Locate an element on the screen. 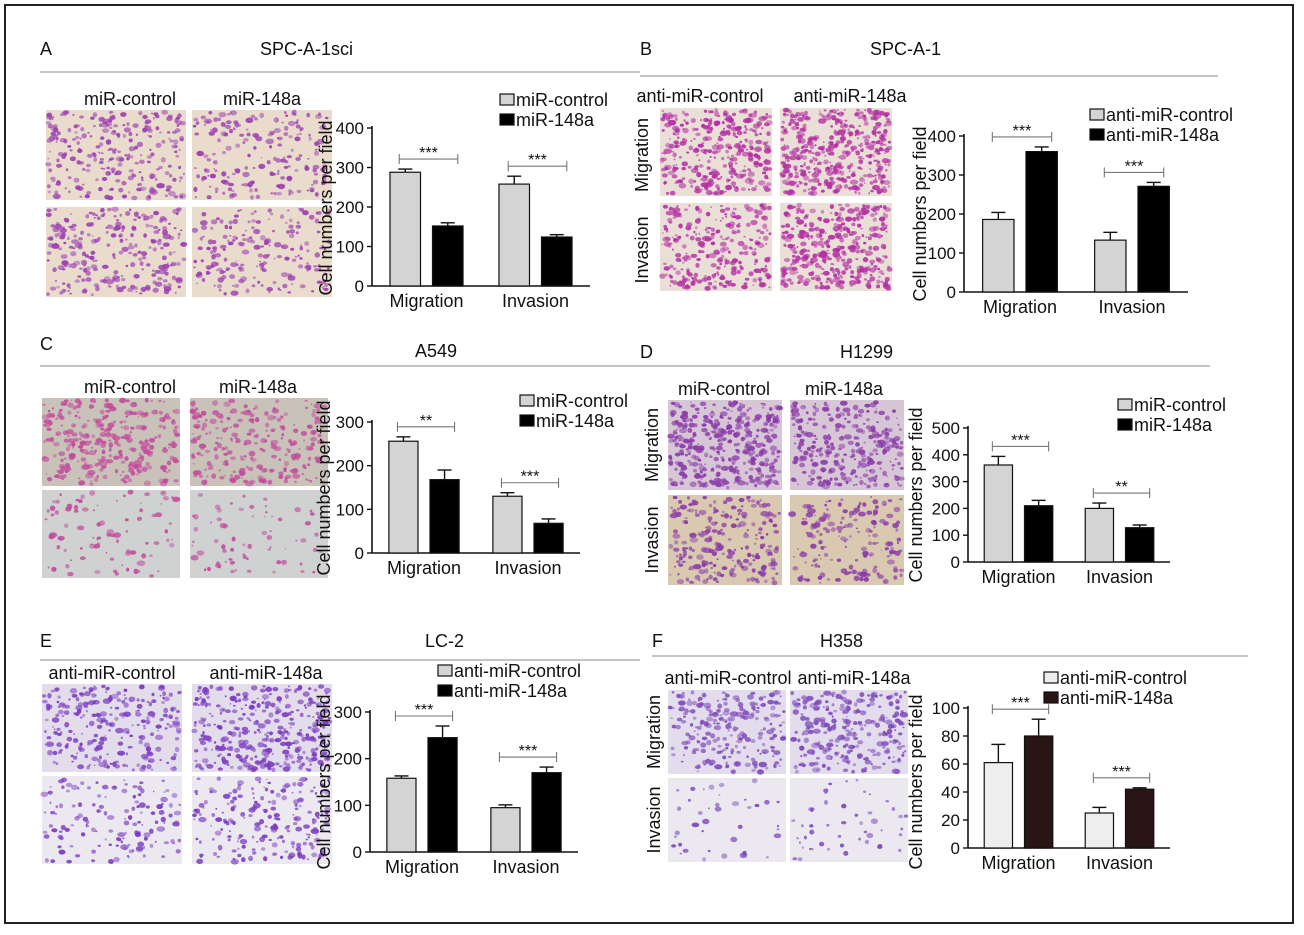  panel-letter: A is located at coordinates (46, 49).